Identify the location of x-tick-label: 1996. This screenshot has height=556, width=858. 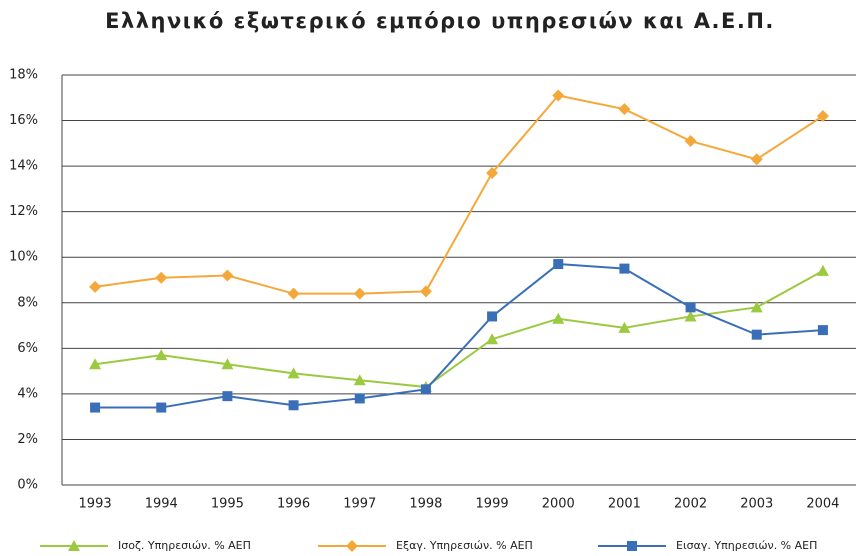
(293, 504).